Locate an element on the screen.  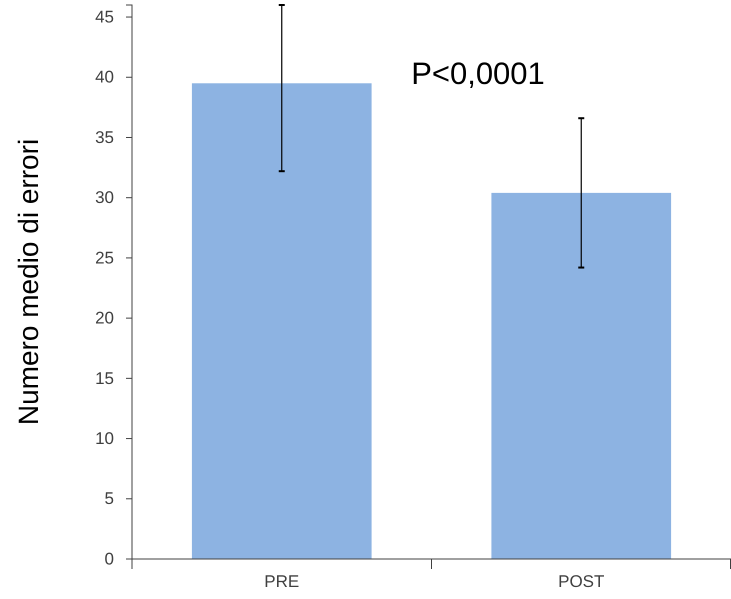
y-axis-title: Numero medio di errori is located at coordinates (28, 282).